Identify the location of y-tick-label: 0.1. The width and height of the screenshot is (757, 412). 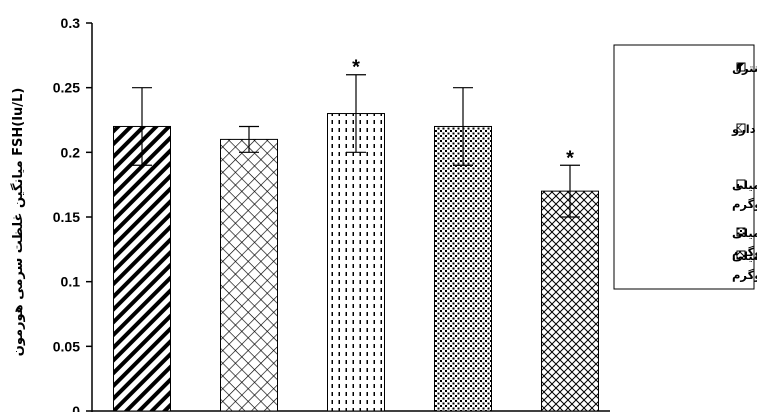
(71, 282).